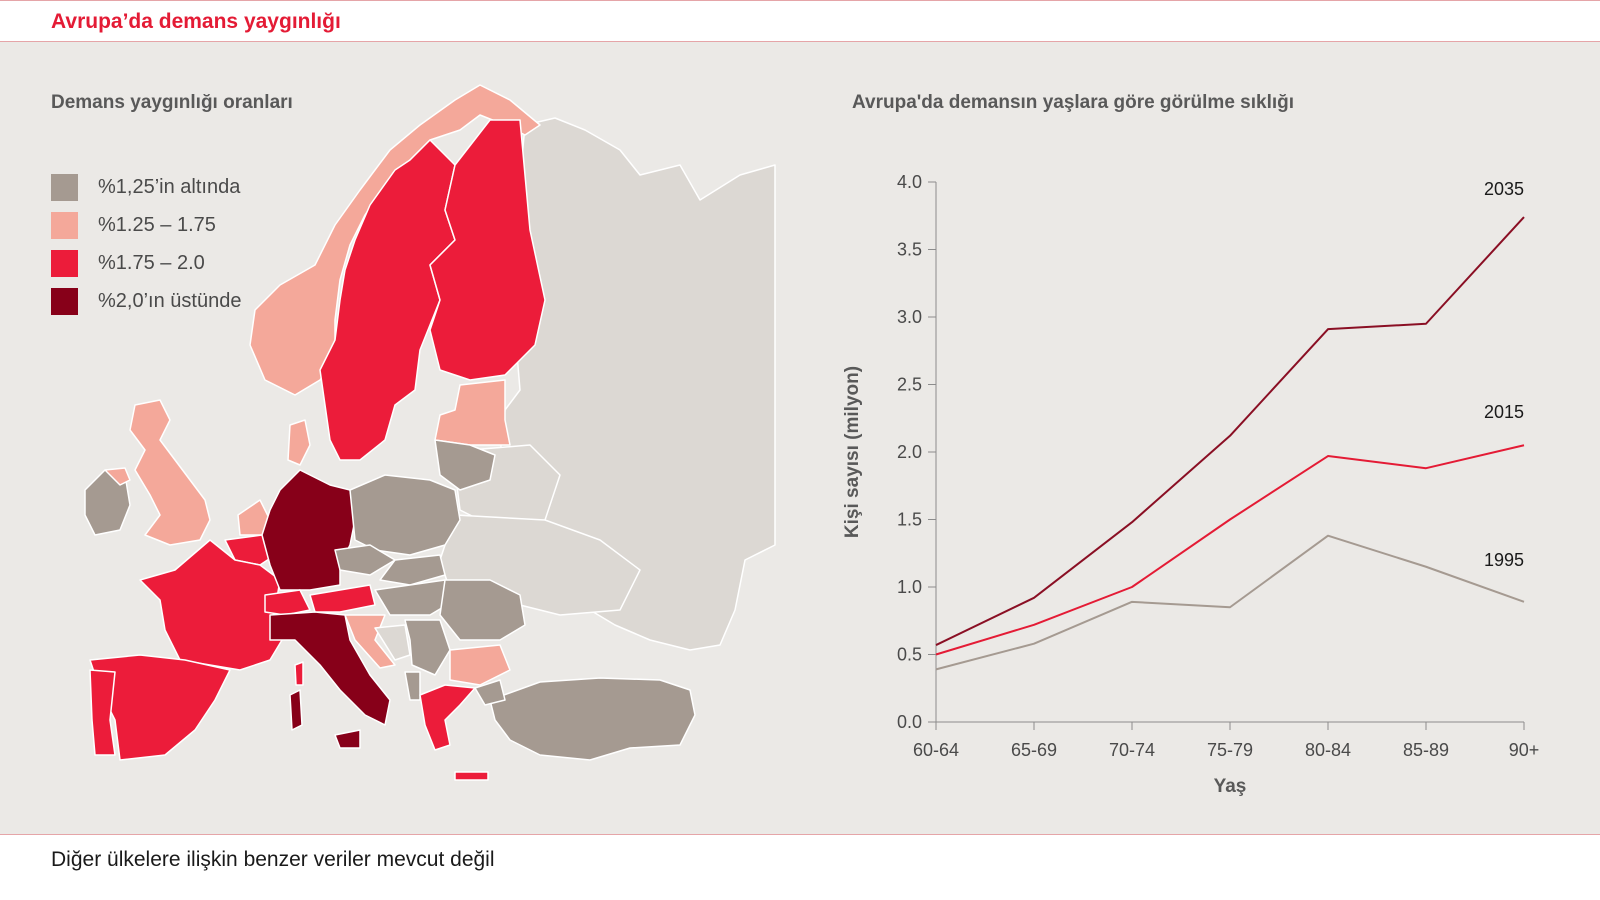  Describe the element at coordinates (1230, 750) in the screenshot. I see `x-tick-label: 75-79` at that location.